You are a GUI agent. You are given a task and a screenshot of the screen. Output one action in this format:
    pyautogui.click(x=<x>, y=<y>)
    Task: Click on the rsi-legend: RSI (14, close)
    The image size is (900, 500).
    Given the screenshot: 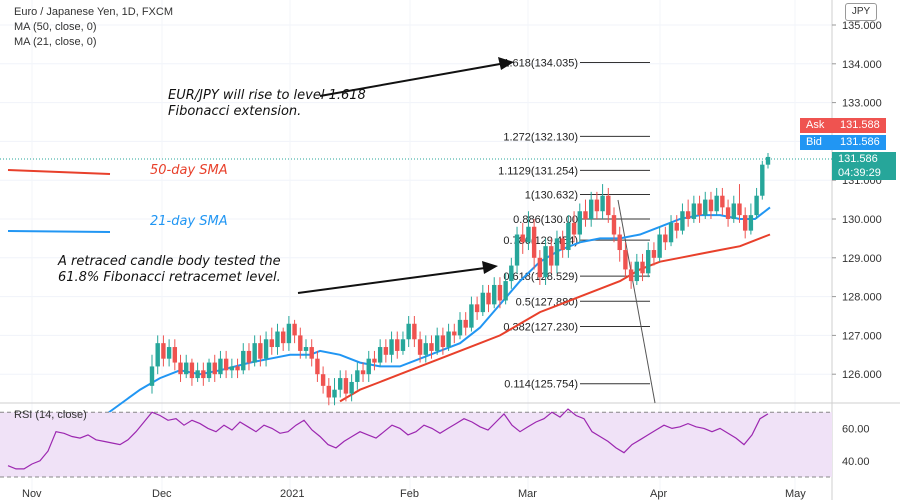 What is the action you would take?
    pyautogui.click(x=50, y=415)
    